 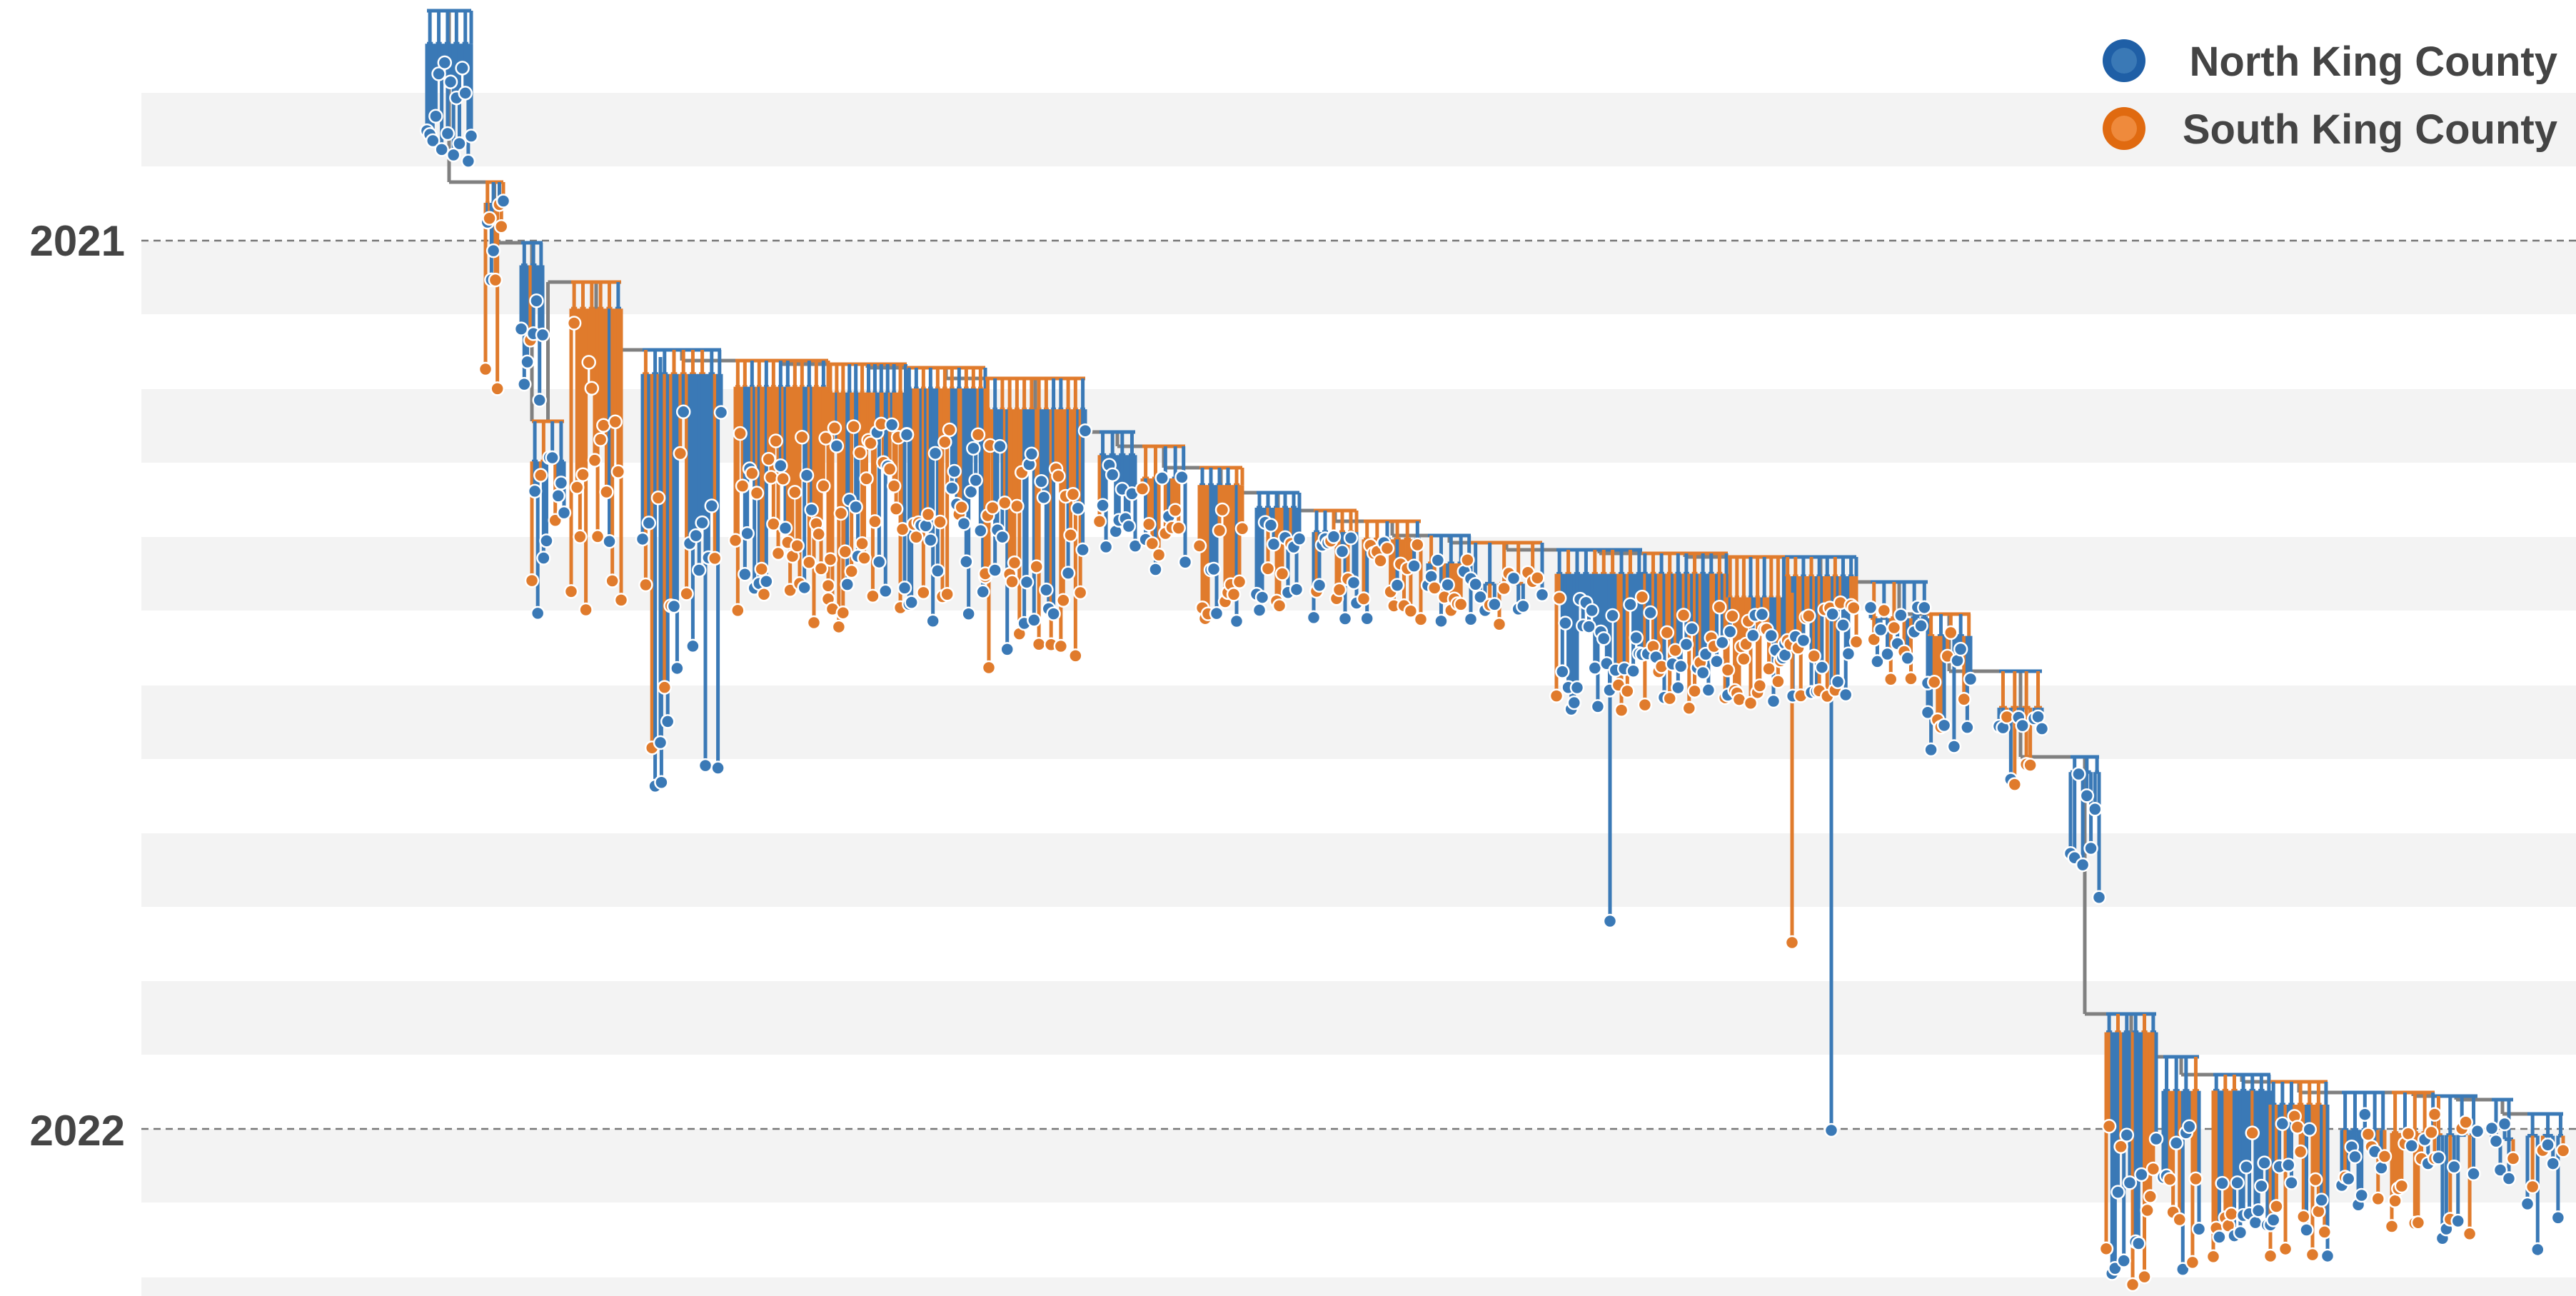 What do you see at coordinates (78, 241) in the screenshot?
I see `y-tick-label-2021: 2021` at bounding box center [78, 241].